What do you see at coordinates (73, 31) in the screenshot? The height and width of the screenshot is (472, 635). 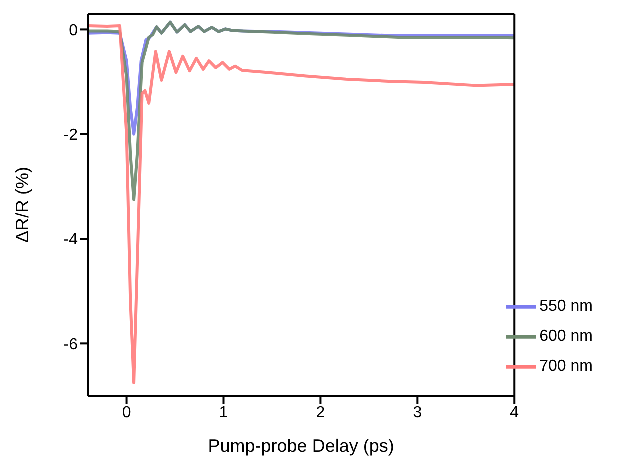 I see `y-tick-label: 0` at bounding box center [73, 31].